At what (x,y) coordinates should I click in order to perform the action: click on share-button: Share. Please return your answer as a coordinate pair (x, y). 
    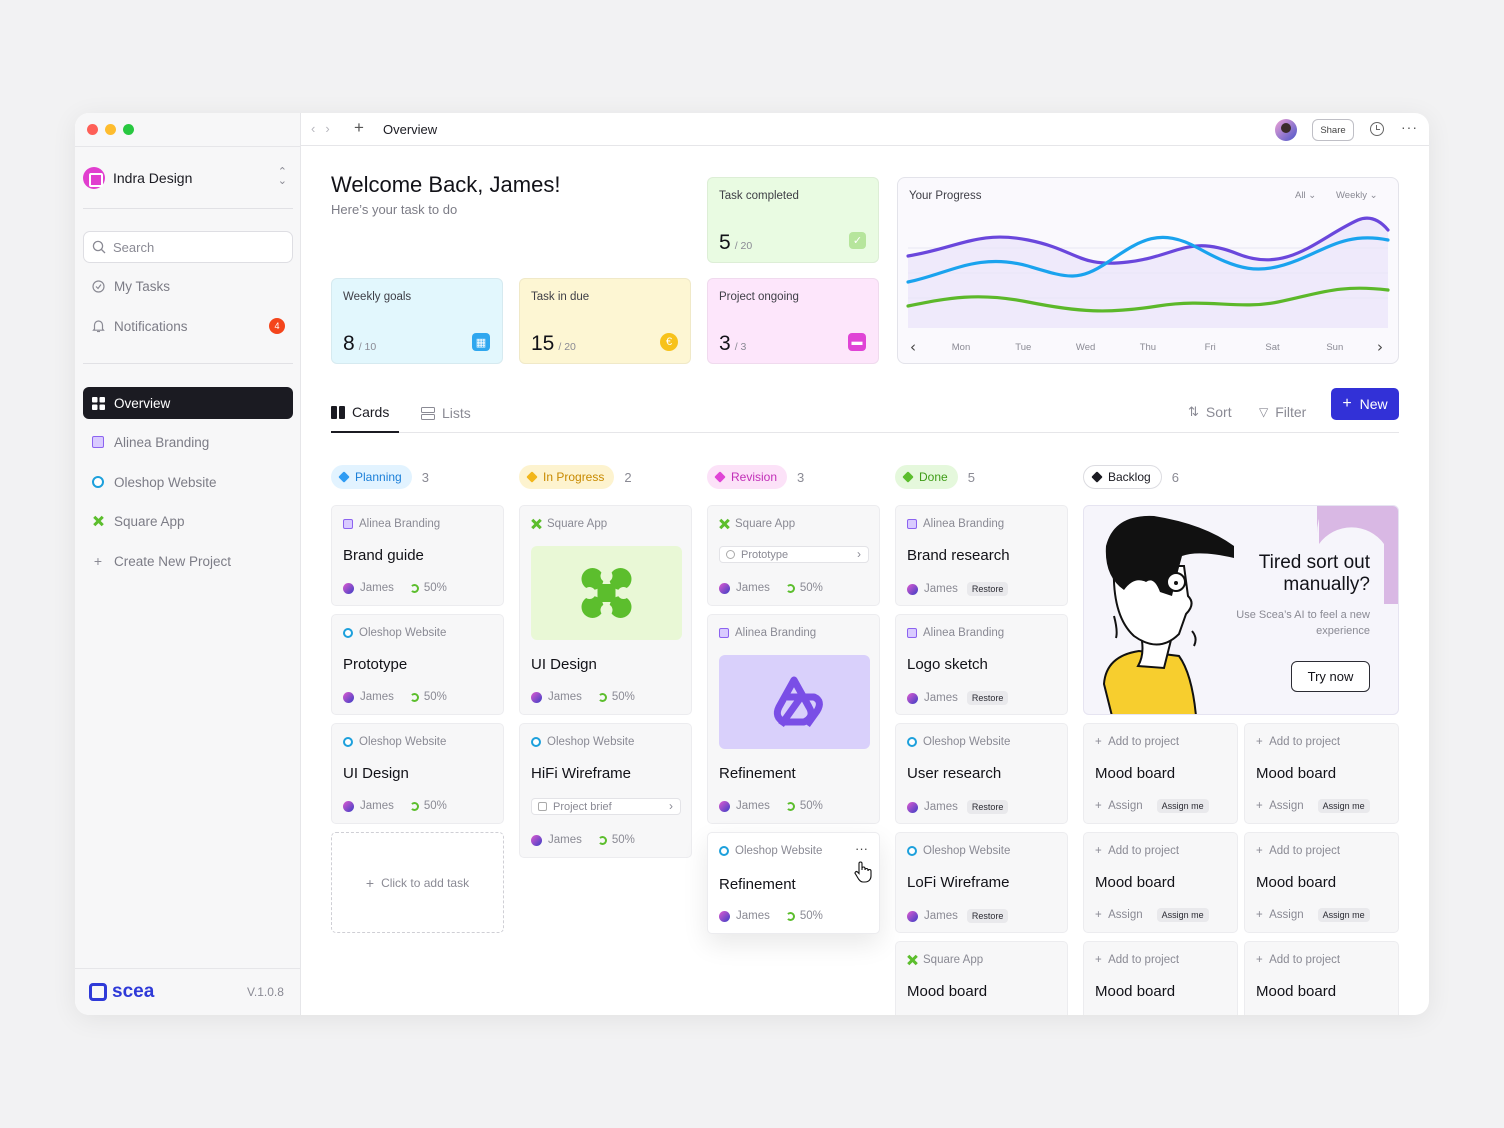
    Looking at the image, I should click on (1333, 130).